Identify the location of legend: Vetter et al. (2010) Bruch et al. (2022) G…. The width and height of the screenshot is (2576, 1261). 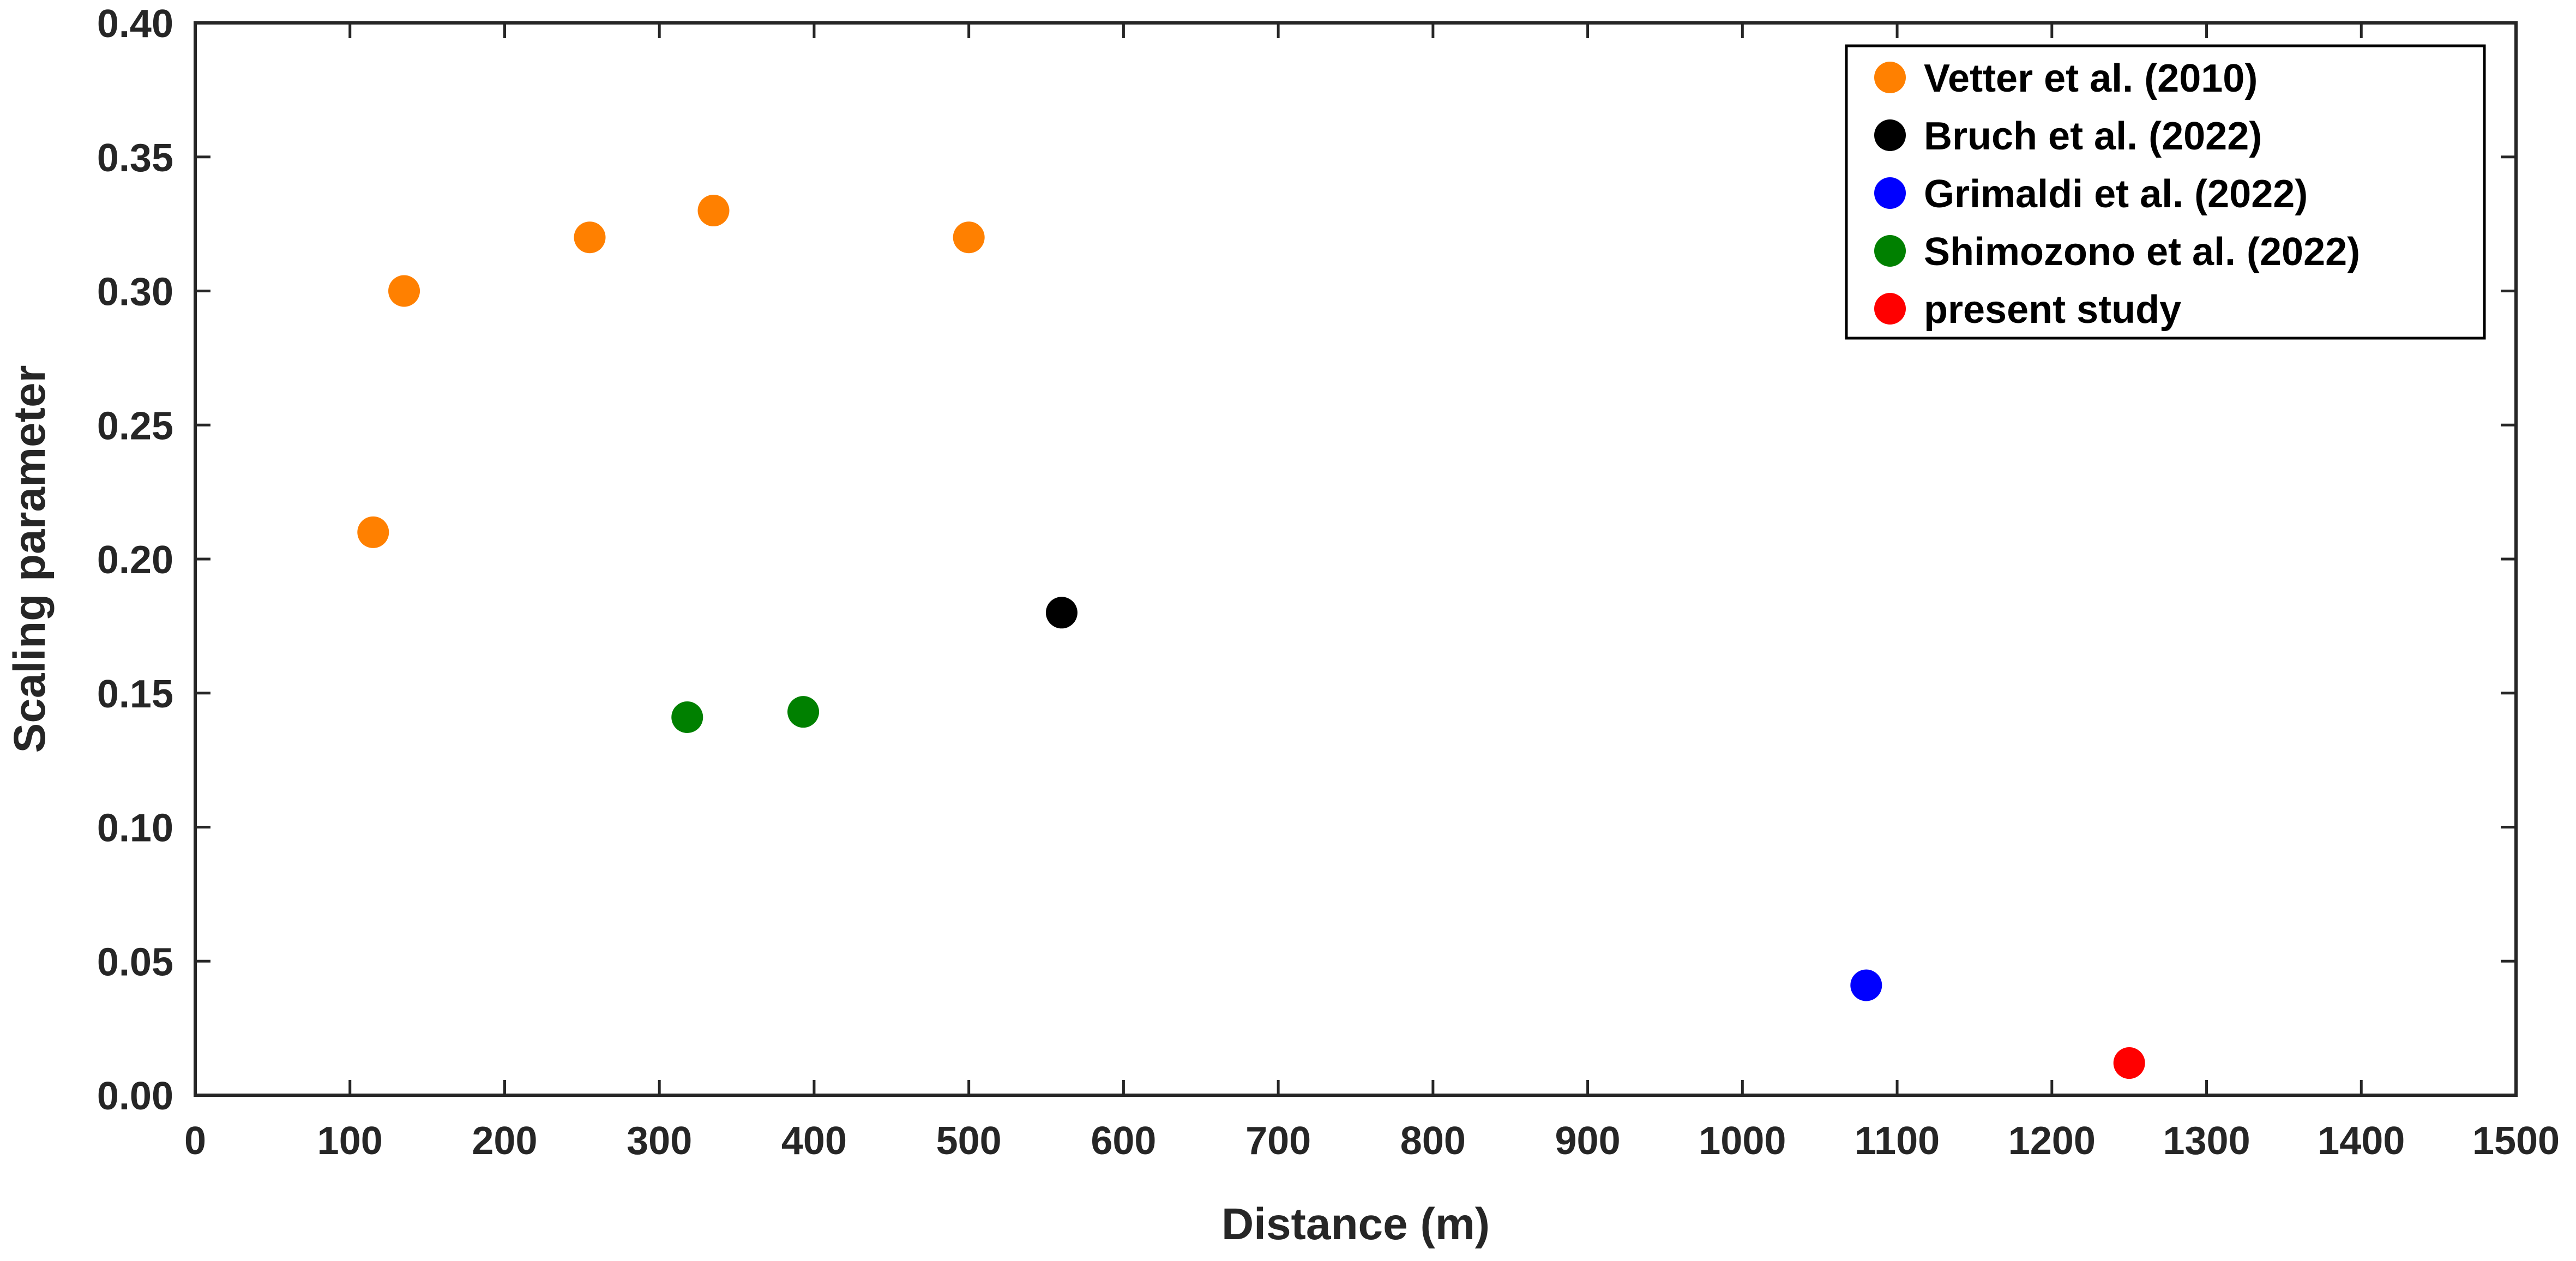
(2165, 192).